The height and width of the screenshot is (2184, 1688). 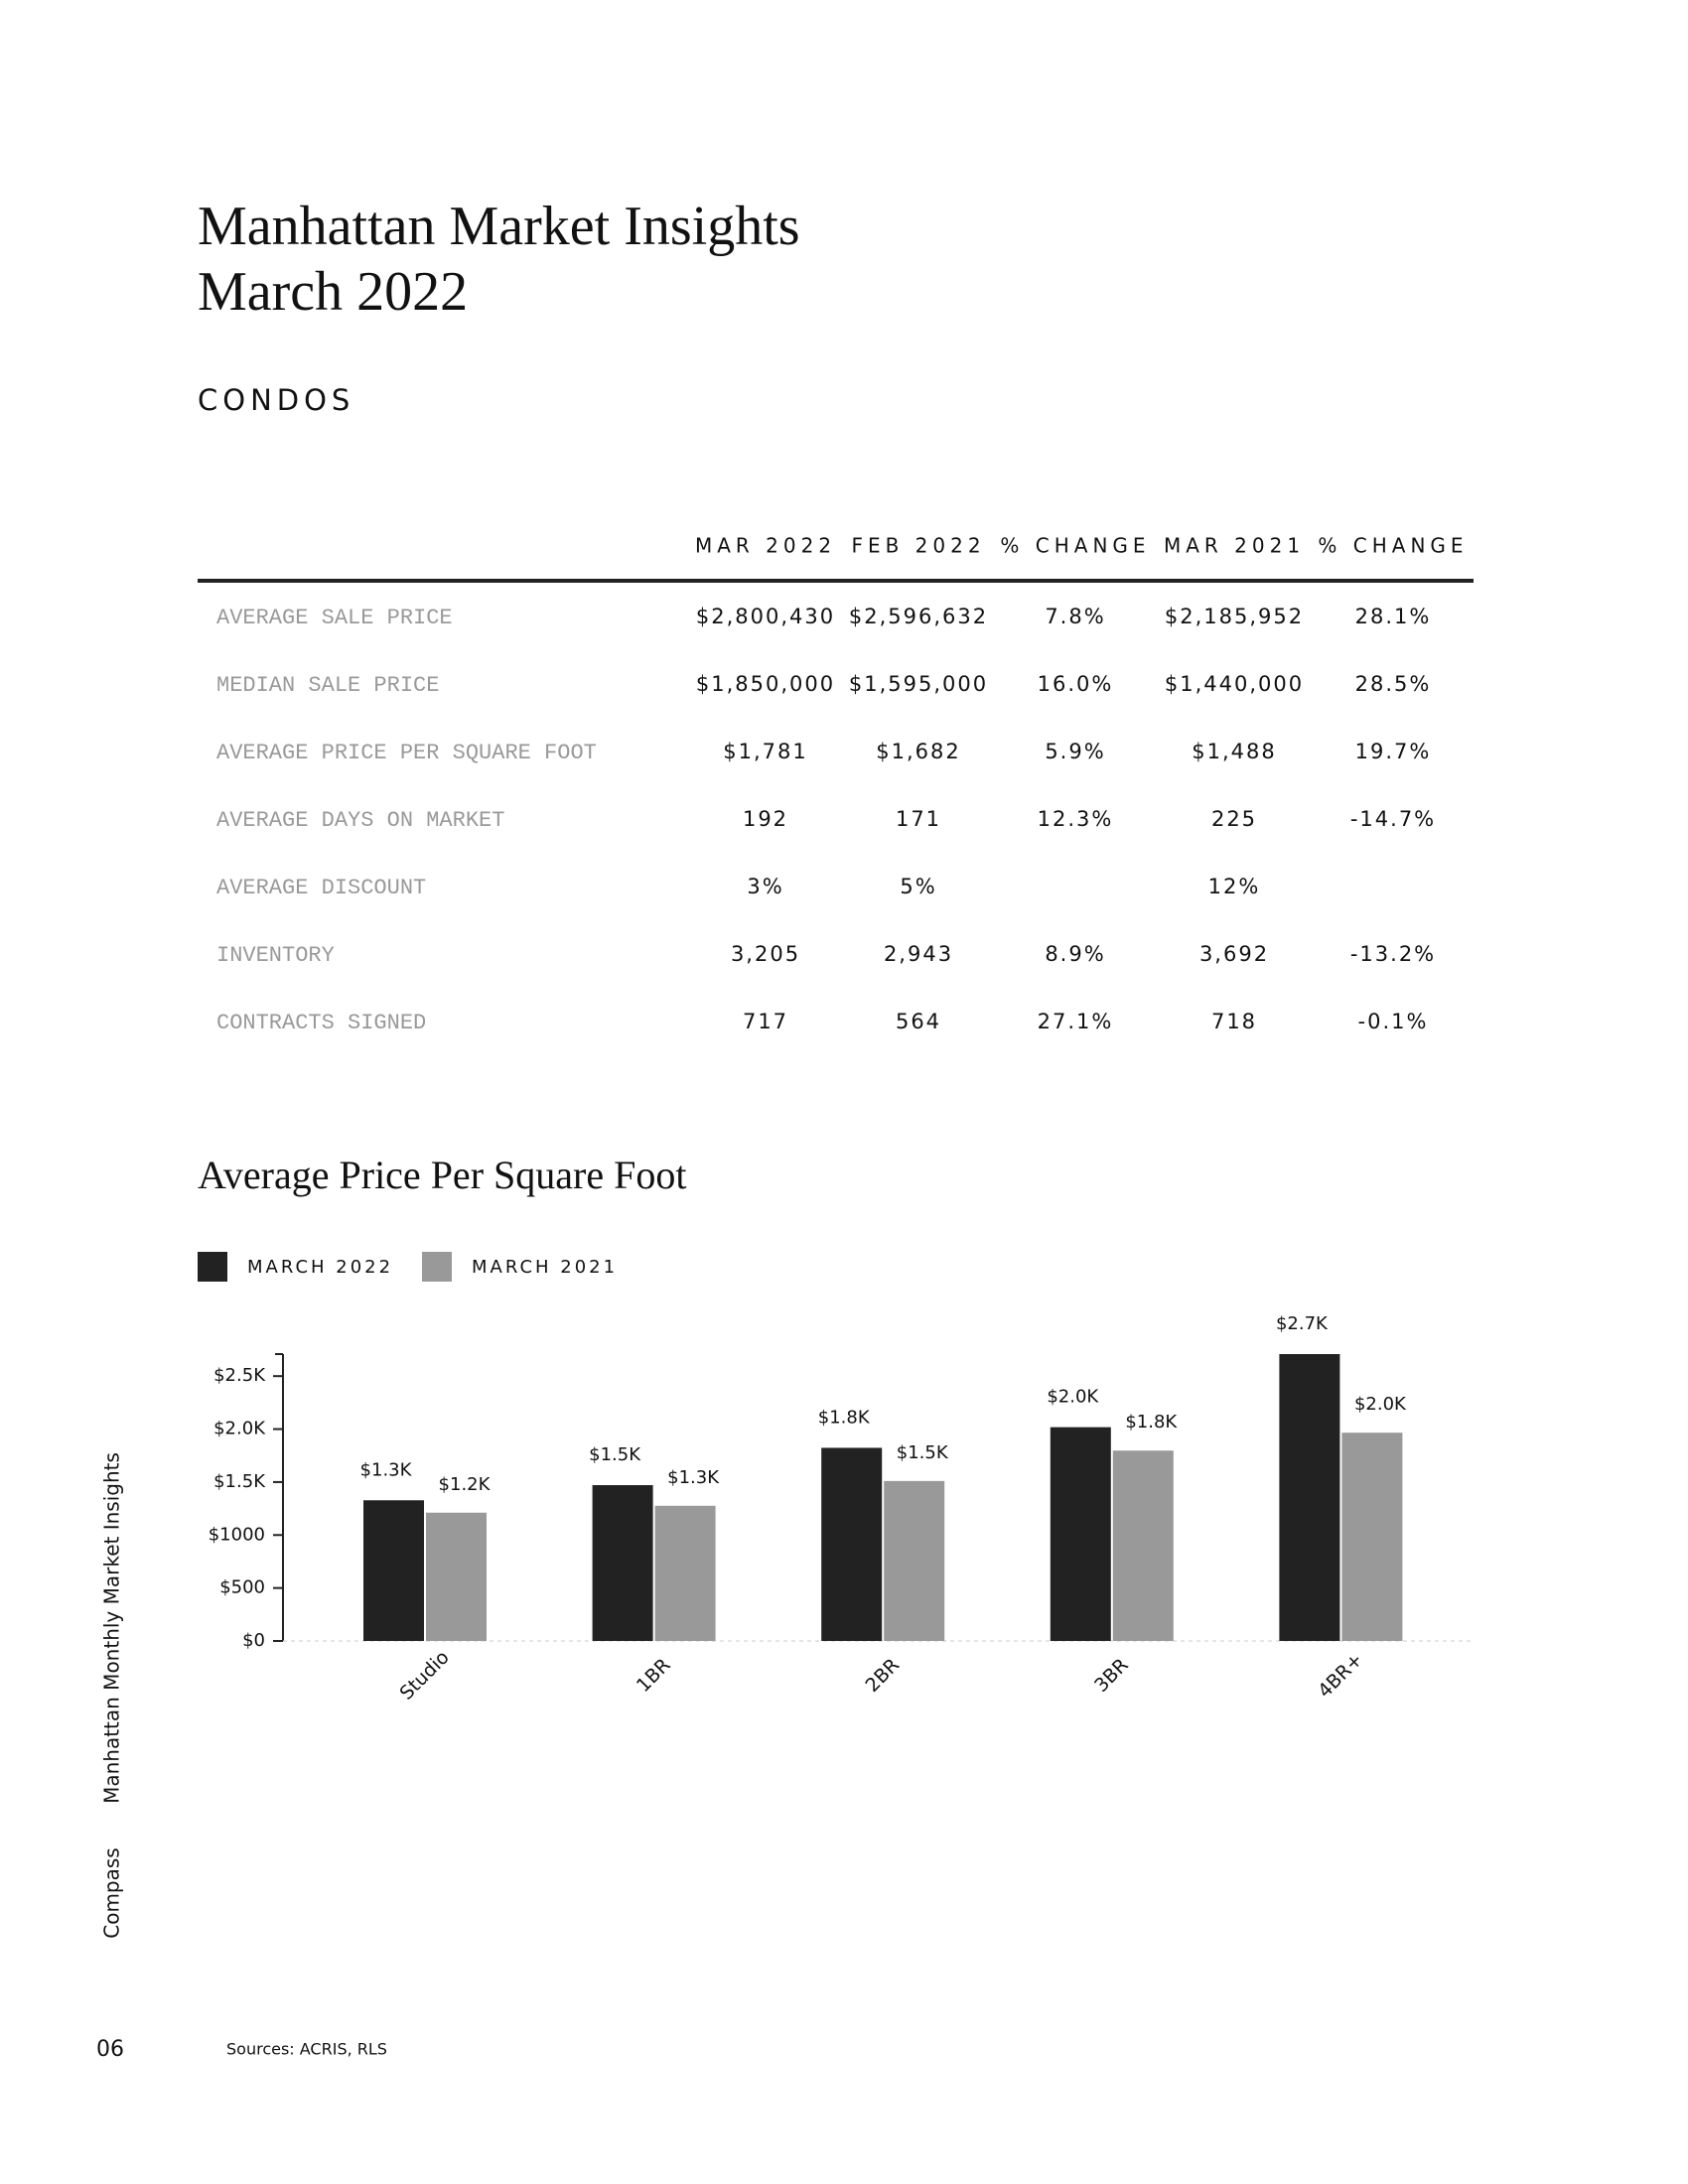 What do you see at coordinates (654, 1675) in the screenshot?
I see `x-tick-label: 1BR` at bounding box center [654, 1675].